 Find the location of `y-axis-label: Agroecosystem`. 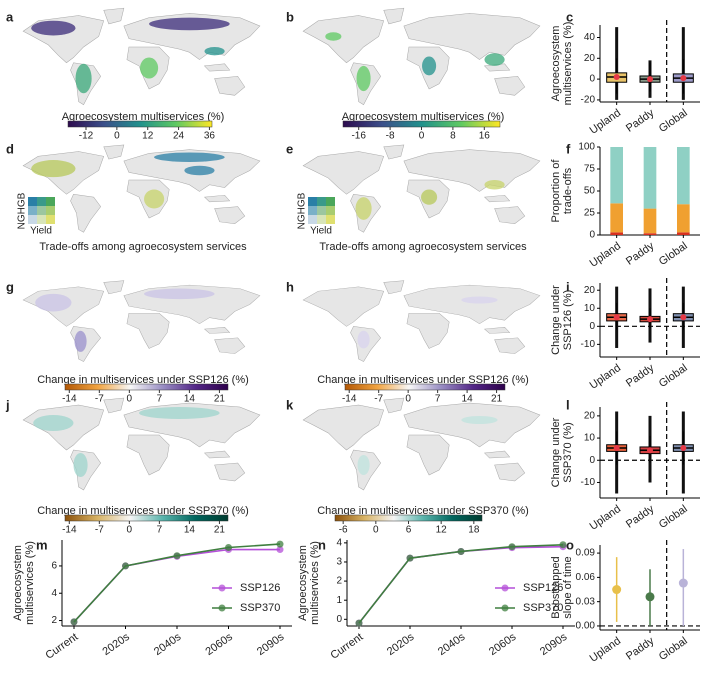

y-axis-label: Agroecosystem is located at coordinates (303, 583).